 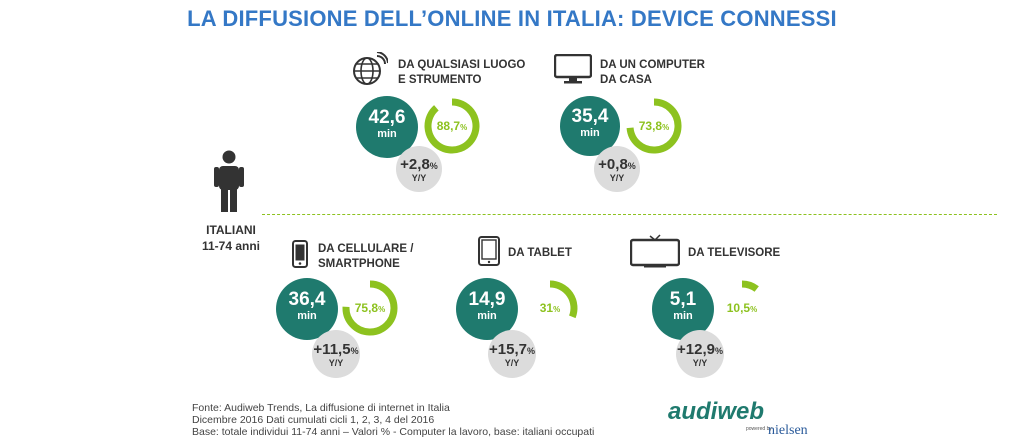 I want to click on device-label-line2: DA CASA, so click(x=626, y=80).